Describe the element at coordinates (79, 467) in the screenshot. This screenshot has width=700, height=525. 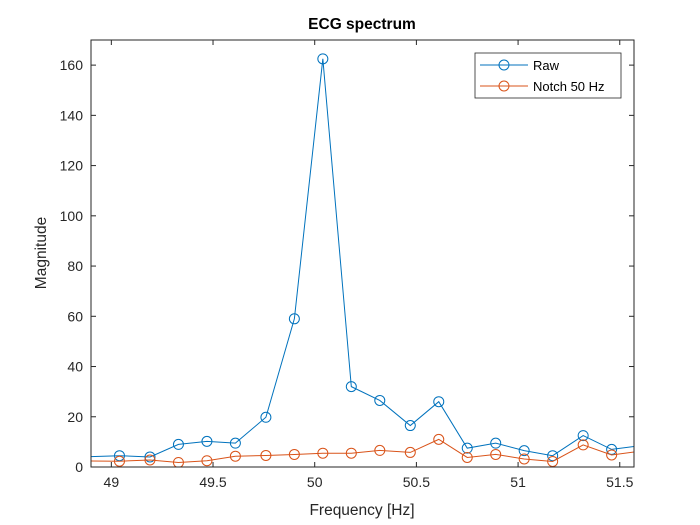
I see `y-tick-label: 0` at that location.